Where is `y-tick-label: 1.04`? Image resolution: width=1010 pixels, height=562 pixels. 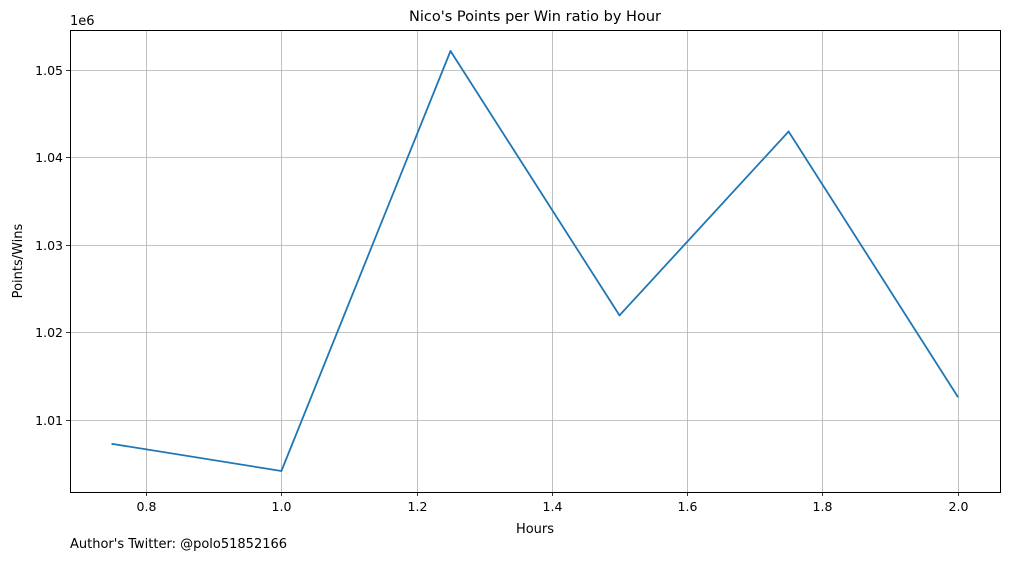
y-tick-label: 1.04 is located at coordinates (49, 157).